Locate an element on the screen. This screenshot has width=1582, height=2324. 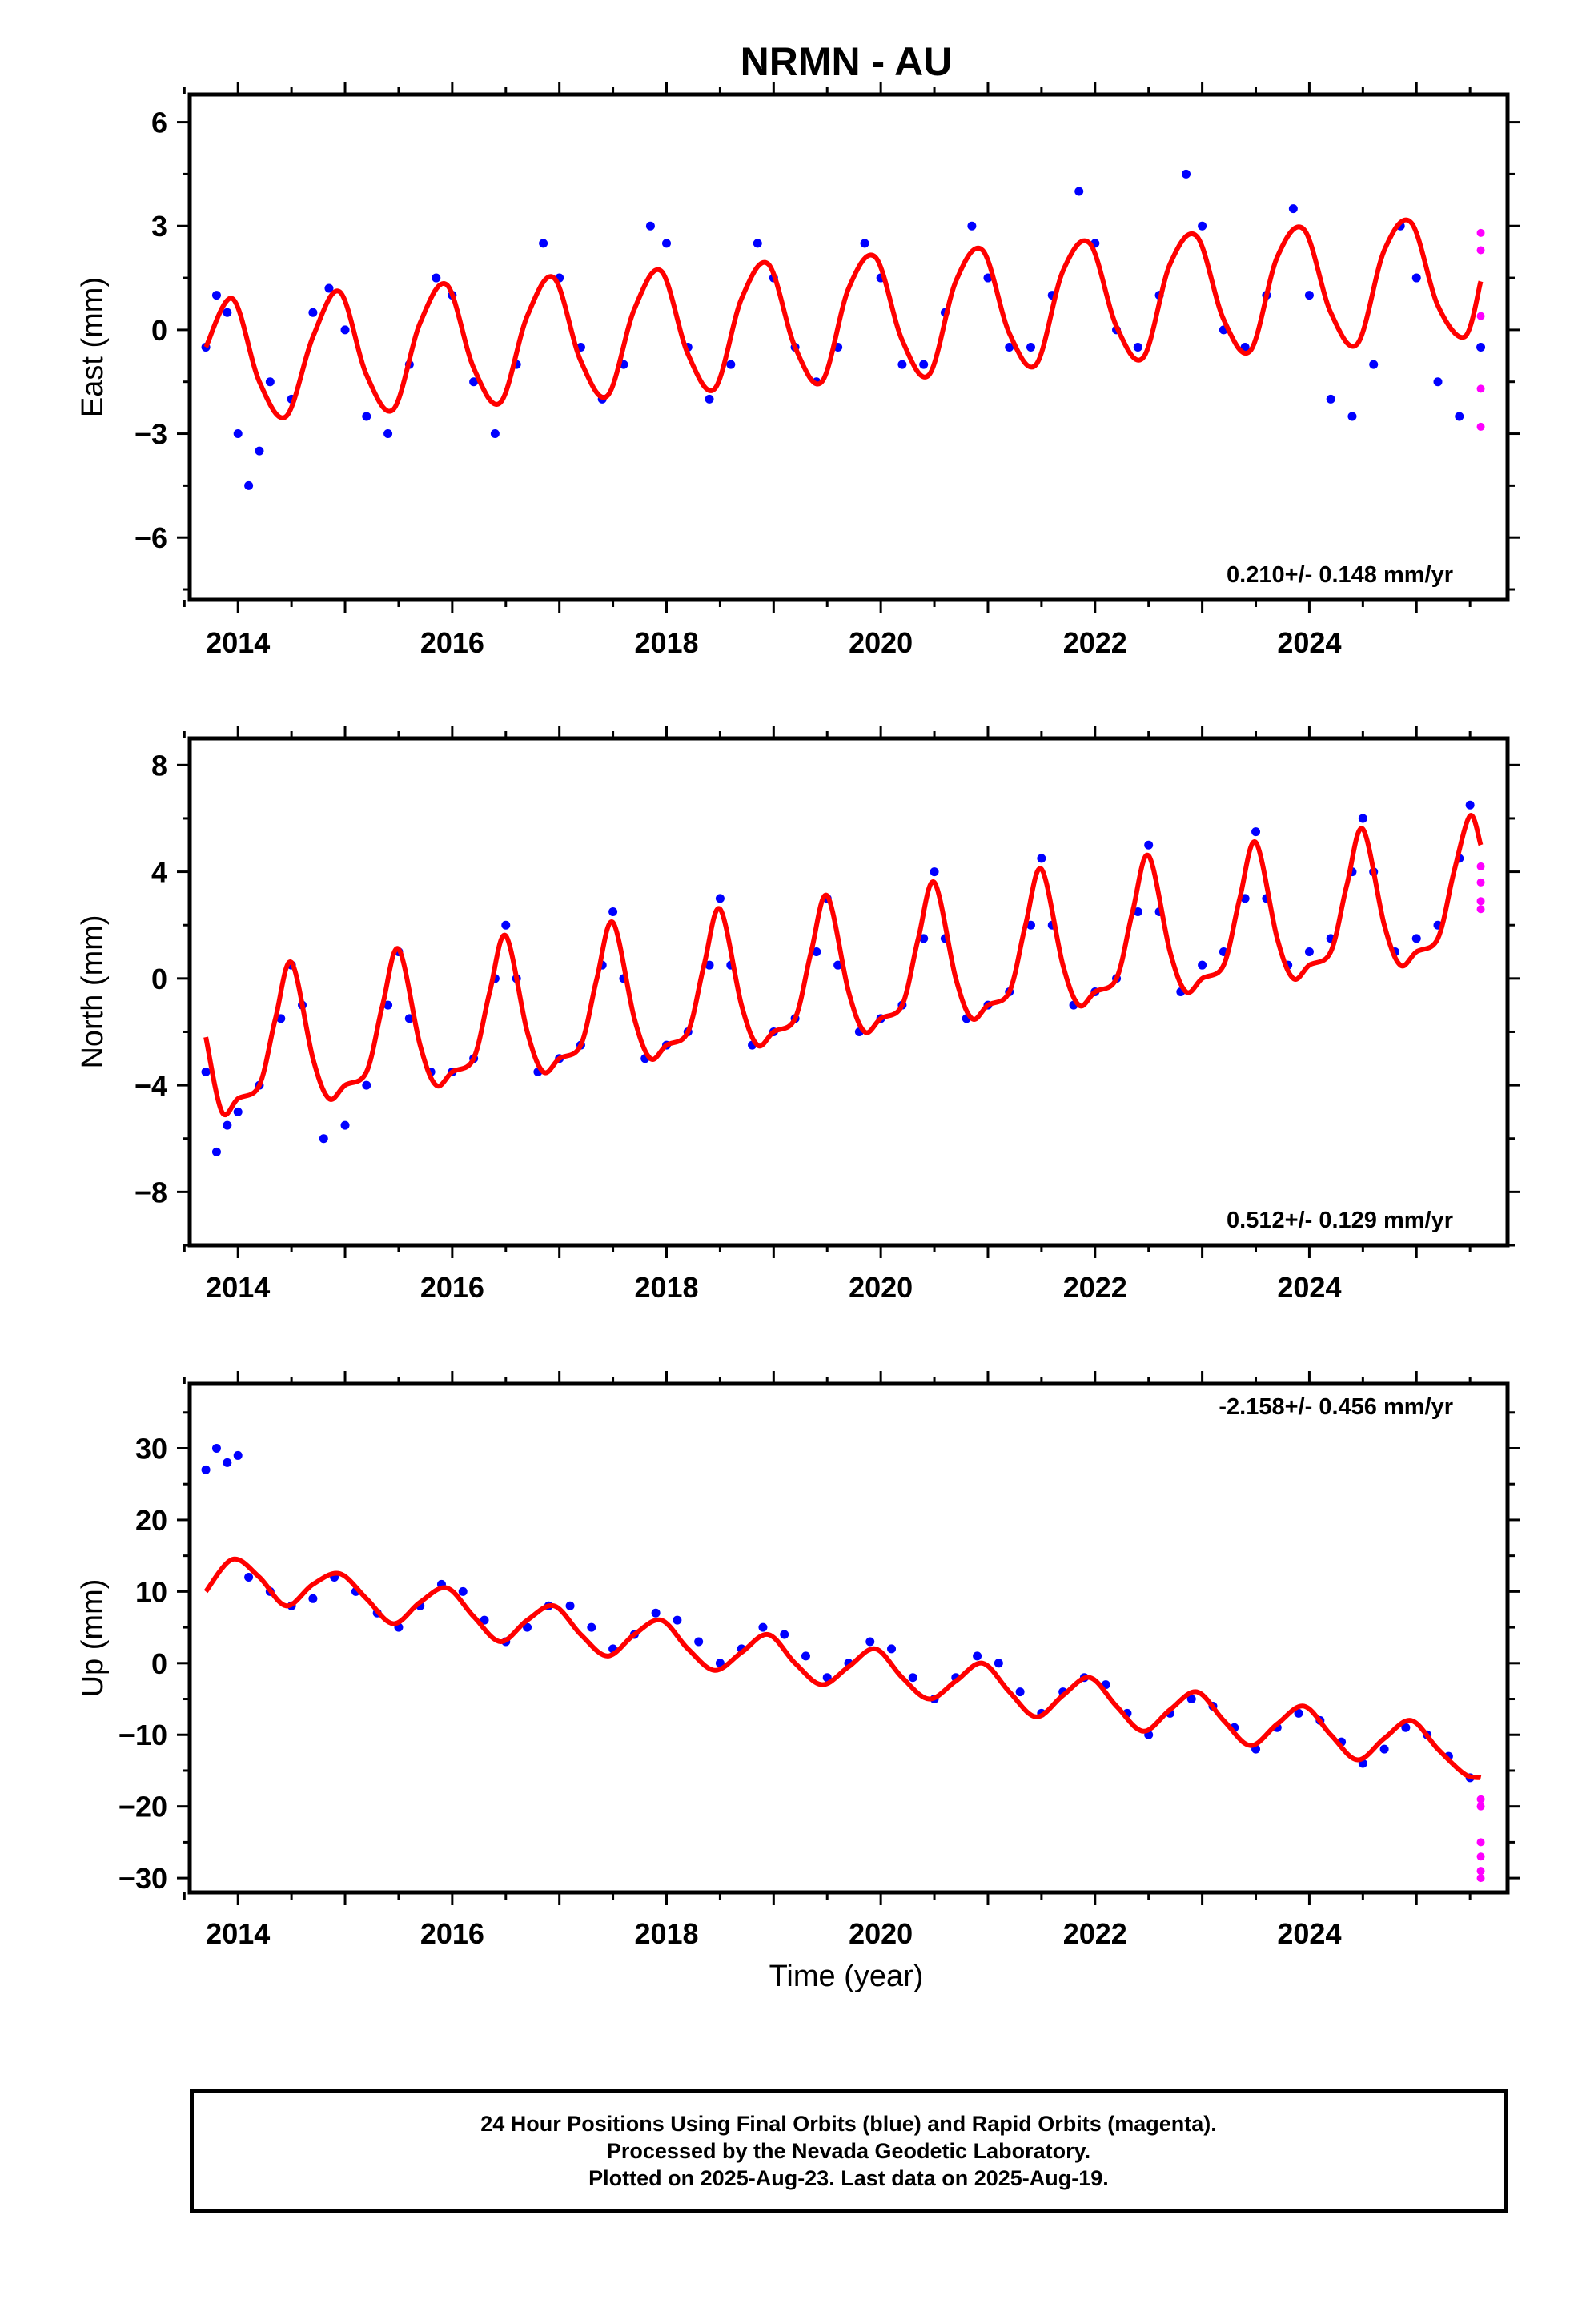
north-plot-area is located at coordinates (843, 978).